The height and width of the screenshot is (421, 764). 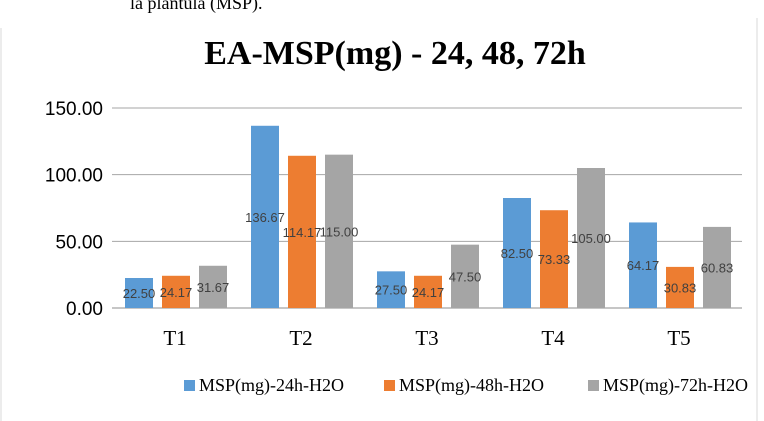 I want to click on y-tick-label: 150.00, so click(x=74, y=109).